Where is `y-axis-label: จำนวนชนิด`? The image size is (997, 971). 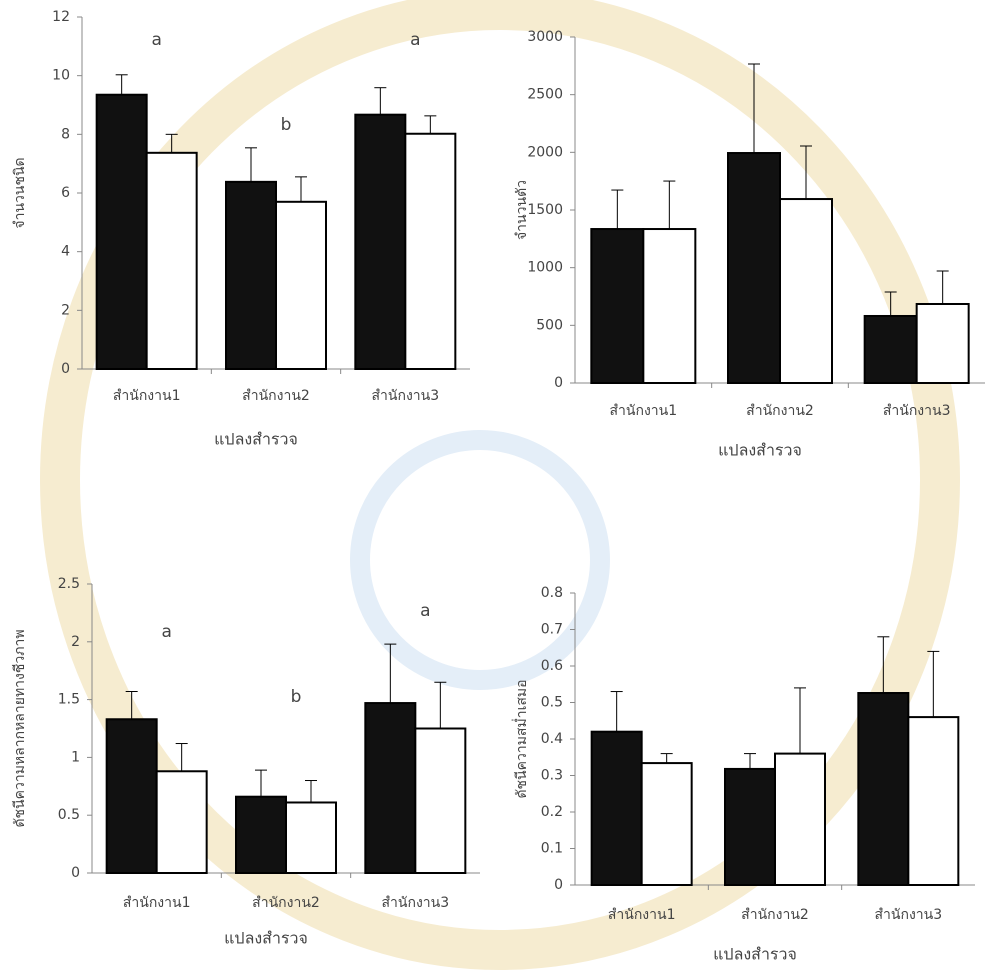
y-axis-label: จำนวนชนิด is located at coordinates (20, 192).